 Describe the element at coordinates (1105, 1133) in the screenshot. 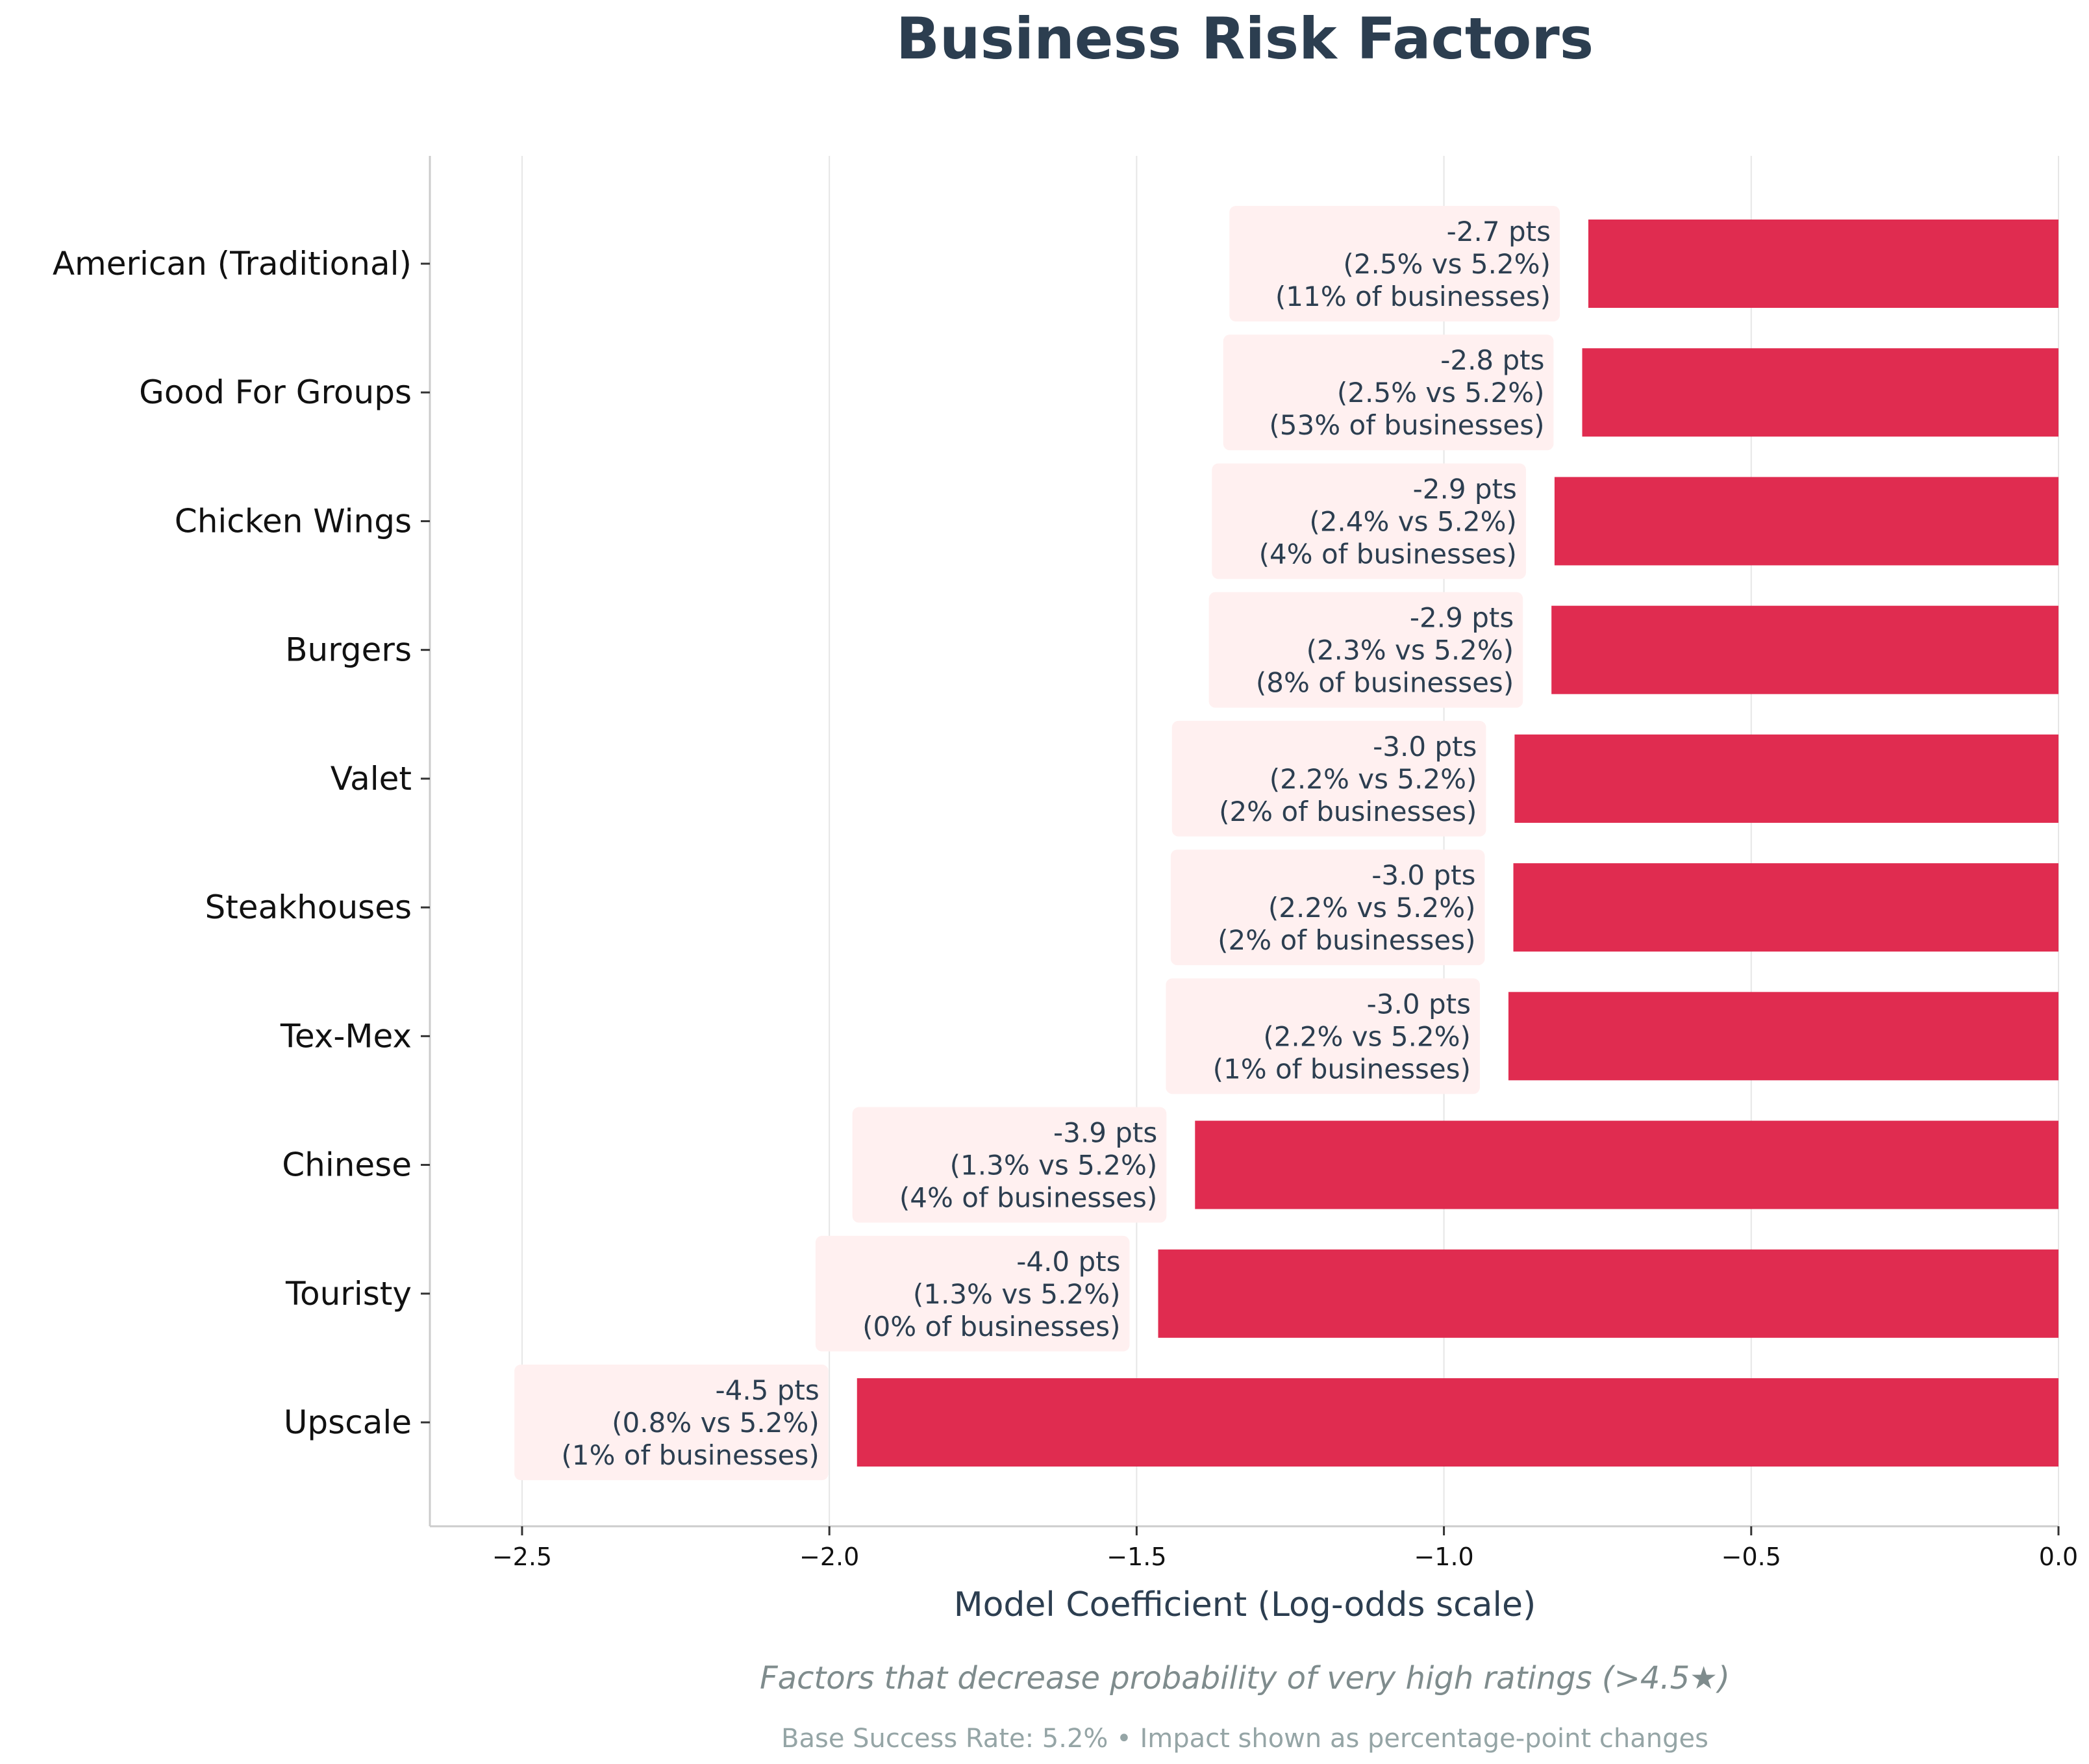

I see `annotation-text: -3.9 pts` at that location.